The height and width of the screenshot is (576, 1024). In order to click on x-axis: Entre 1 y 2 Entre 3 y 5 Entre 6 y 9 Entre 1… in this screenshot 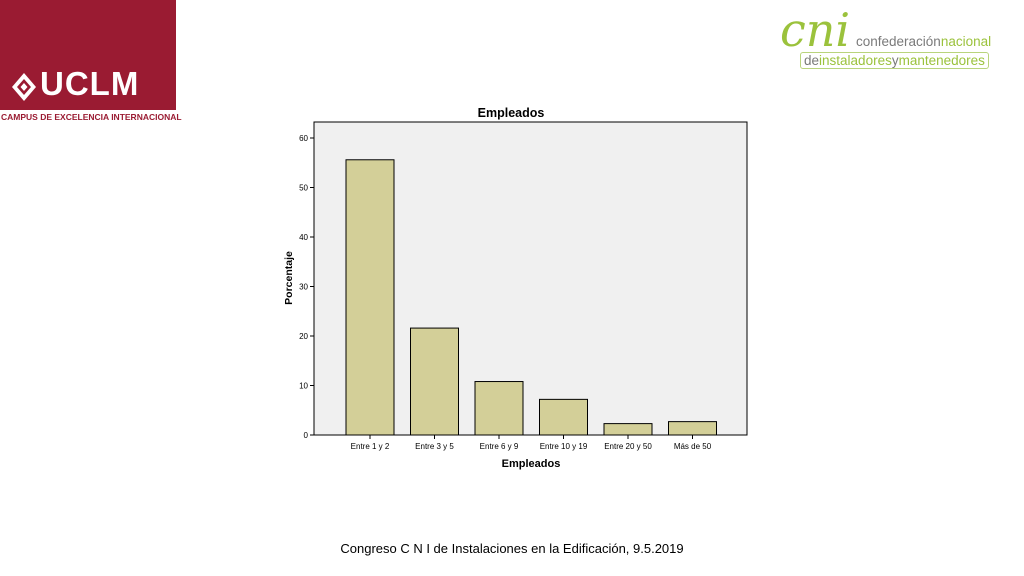, I will do `click(531, 443)`.